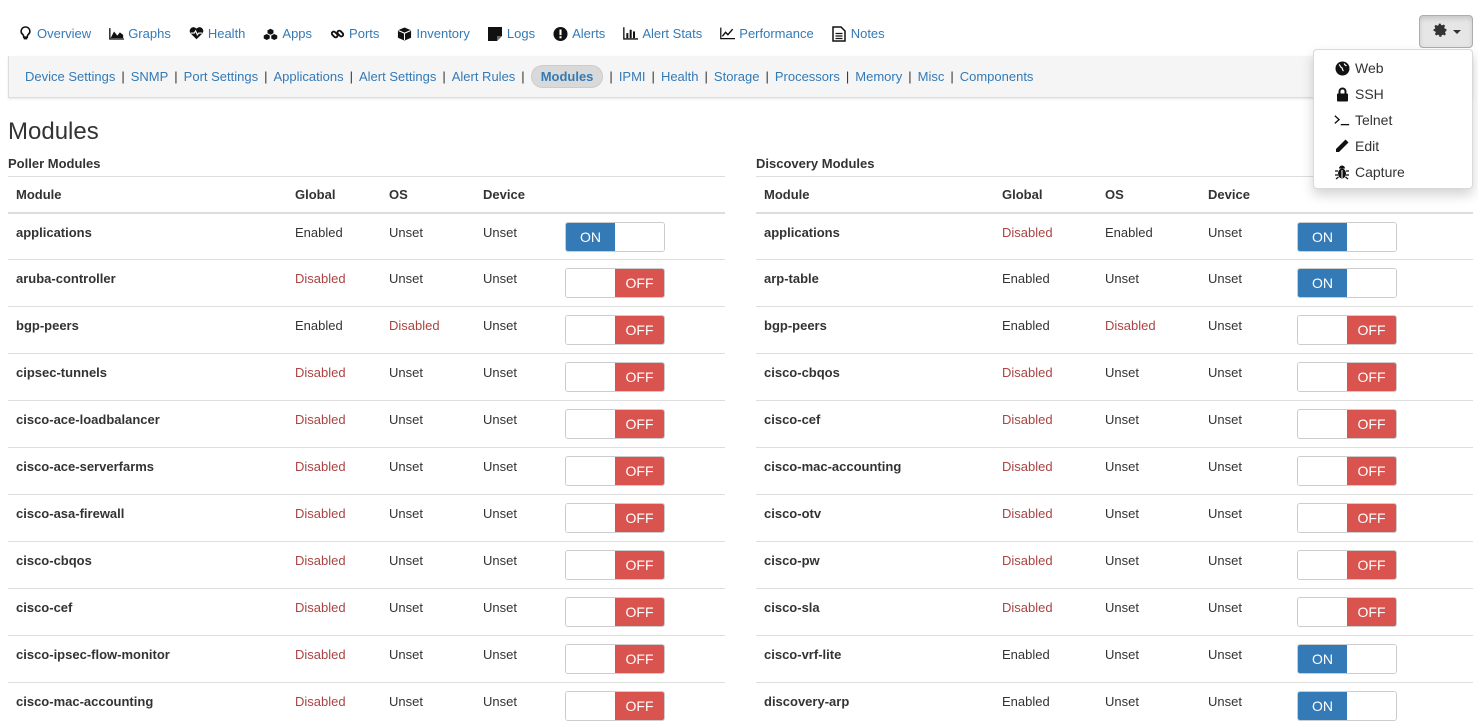 This screenshot has width=1478, height=727. What do you see at coordinates (679, 76) in the screenshot?
I see `subnav-health: Health` at bounding box center [679, 76].